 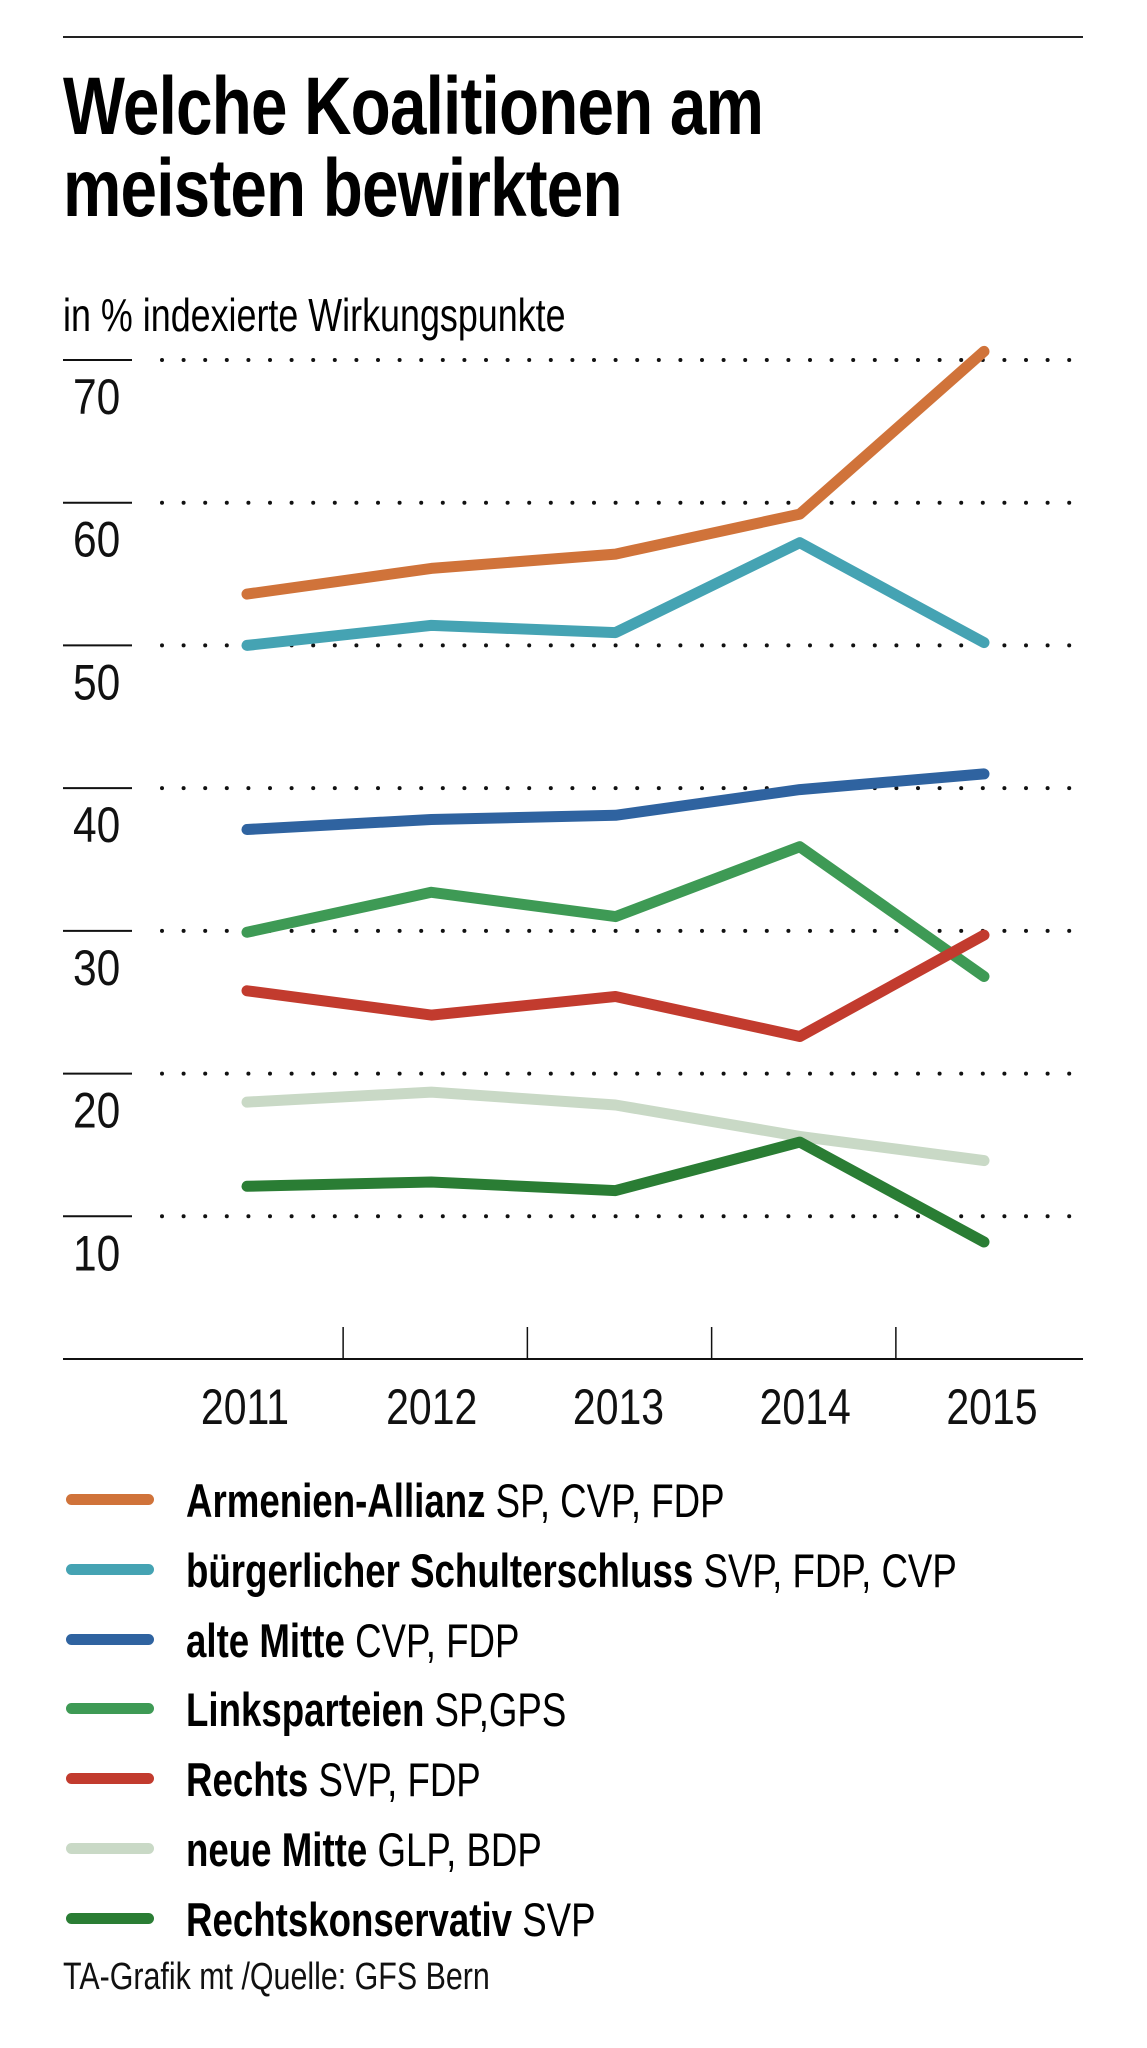 I want to click on chart-subtitle: in % indexierte Wirkungspunkte, so click(x=314, y=315).